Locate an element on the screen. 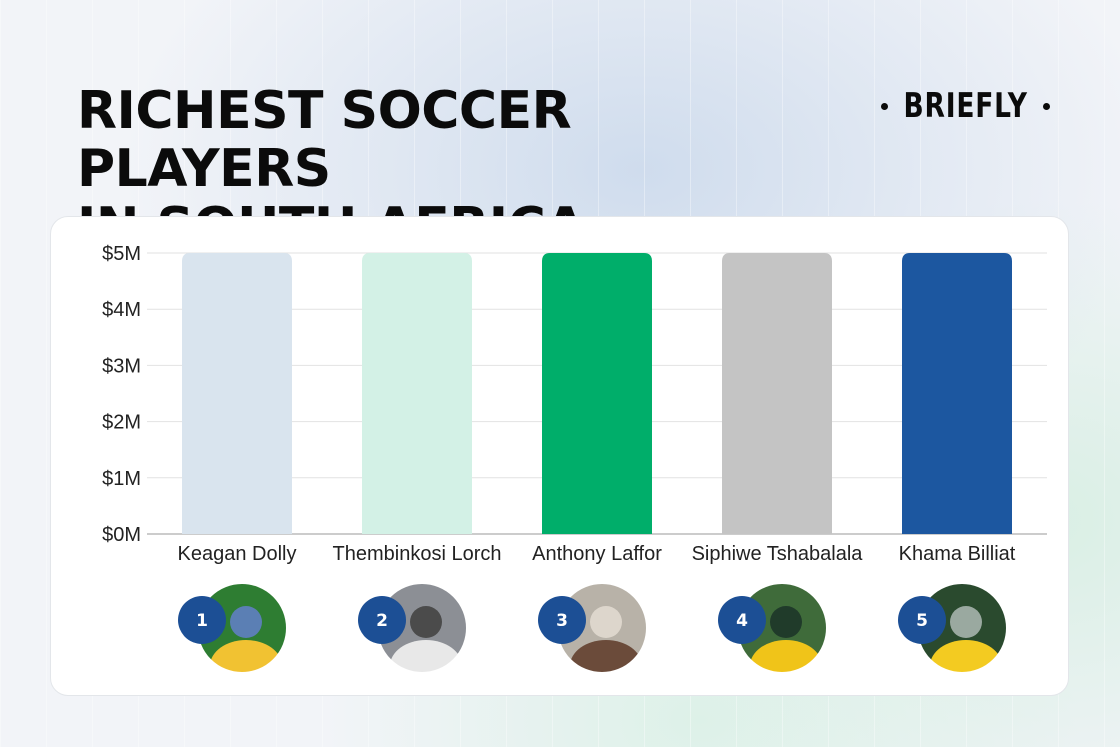 The height and width of the screenshot is (747, 1120). y-tick-label: $4M is located at coordinates (121, 310).